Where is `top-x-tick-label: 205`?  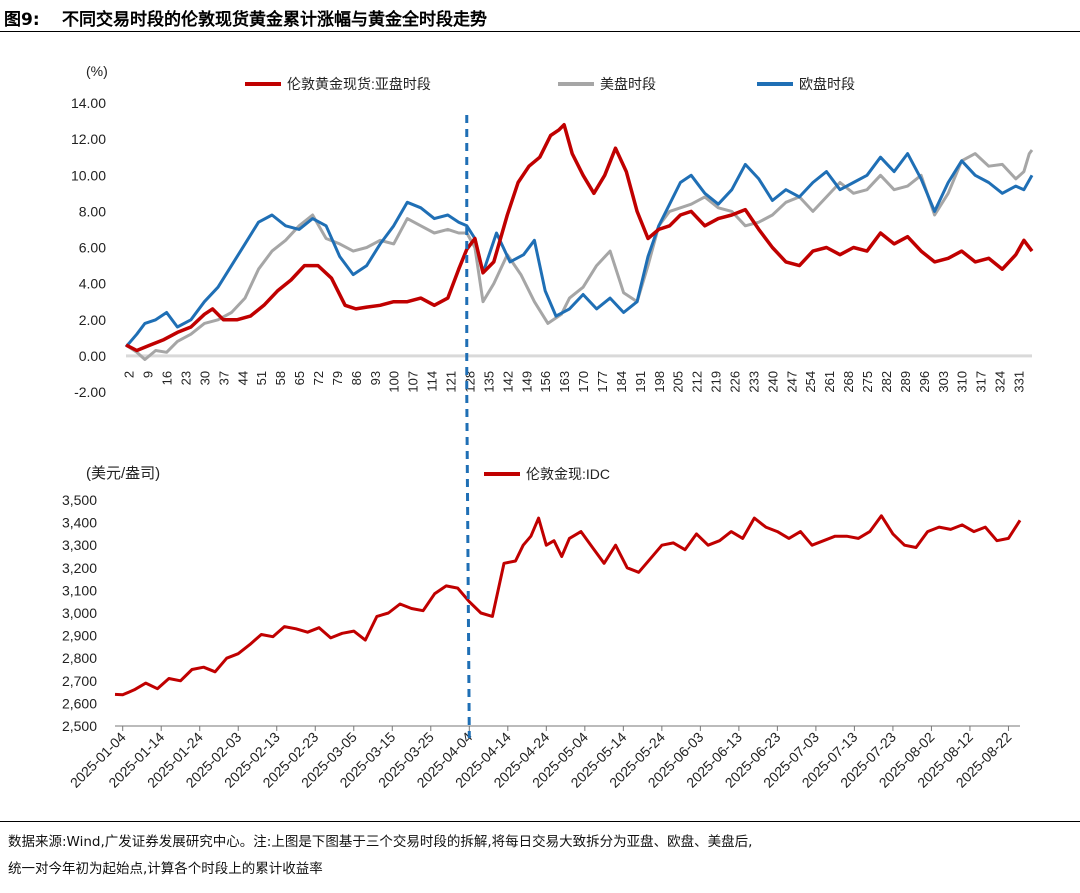 top-x-tick-label: 205 is located at coordinates (678, 382).